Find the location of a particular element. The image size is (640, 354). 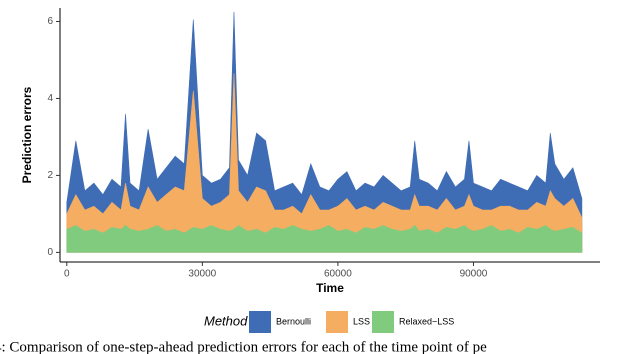

y-tick-label: 0 is located at coordinates (50, 252).